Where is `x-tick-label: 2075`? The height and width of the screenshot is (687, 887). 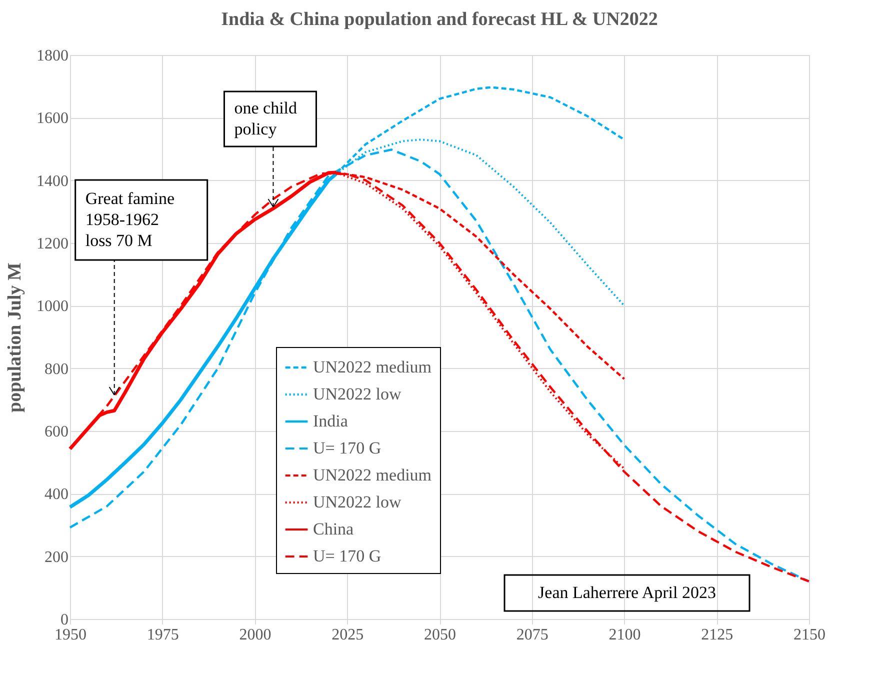
x-tick-label: 2075 is located at coordinates (532, 635).